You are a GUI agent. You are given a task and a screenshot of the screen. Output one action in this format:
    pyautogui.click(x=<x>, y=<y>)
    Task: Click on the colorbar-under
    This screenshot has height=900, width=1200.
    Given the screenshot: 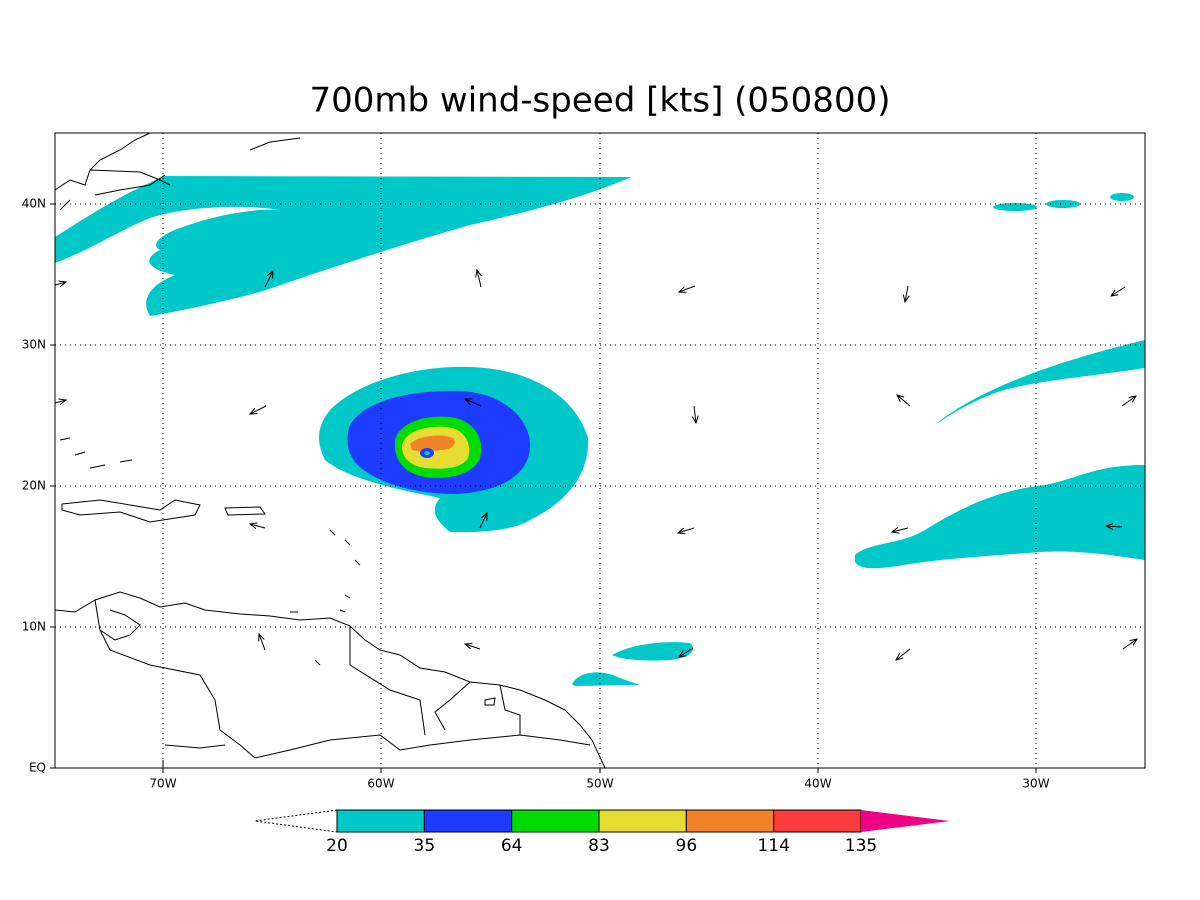 What is the action you would take?
    pyautogui.click(x=296, y=821)
    